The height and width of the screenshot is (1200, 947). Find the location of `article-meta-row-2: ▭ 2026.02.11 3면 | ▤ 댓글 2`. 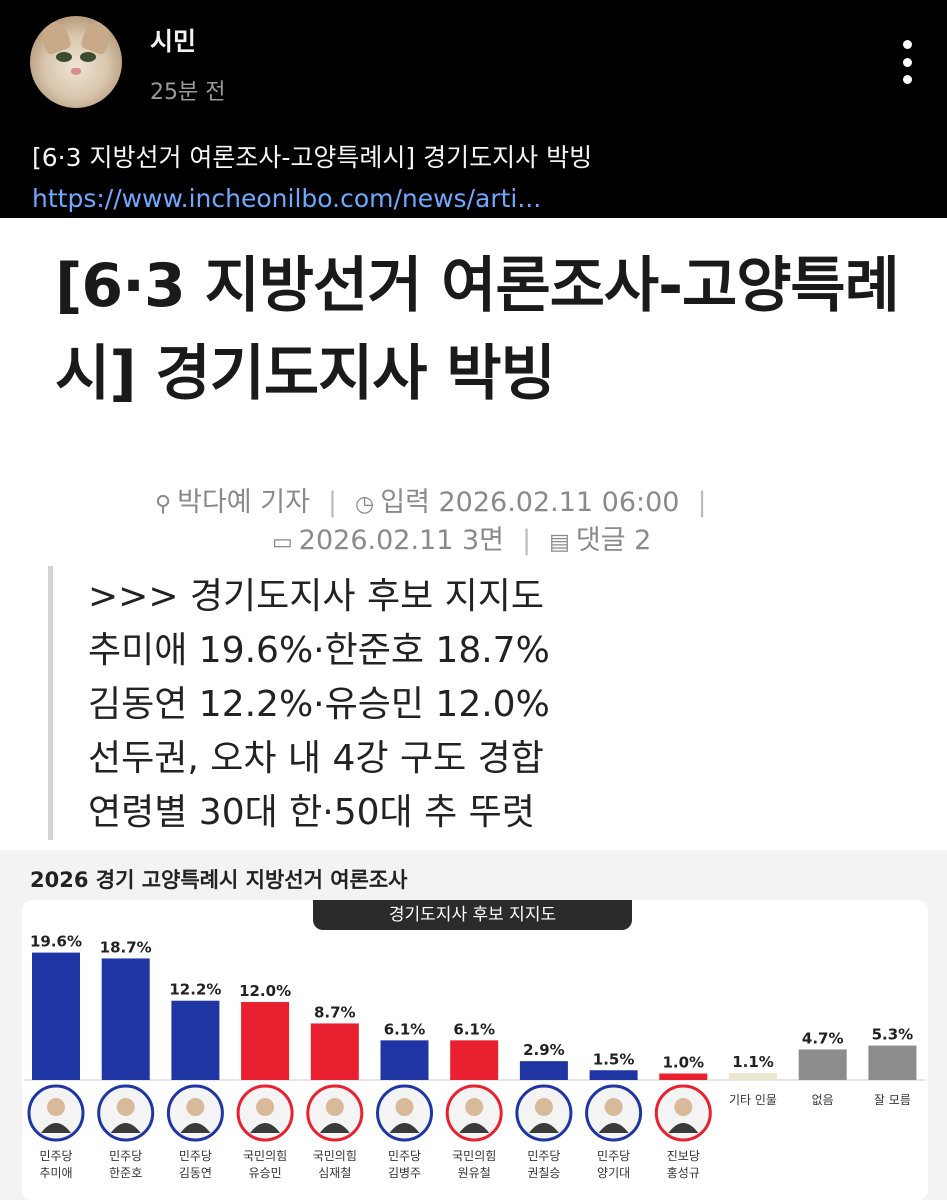

article-meta-row-2: ▭ 2026.02.11 3면 | ▤ 댓글 2 is located at coordinates (461, 537).